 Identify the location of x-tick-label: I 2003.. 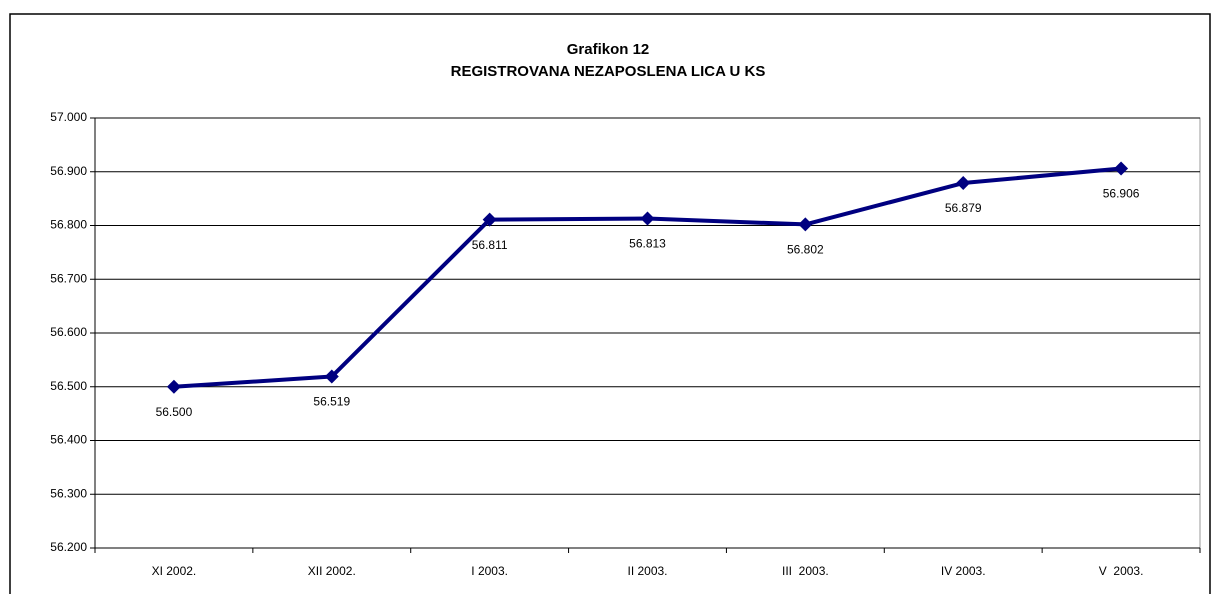
(489, 571).